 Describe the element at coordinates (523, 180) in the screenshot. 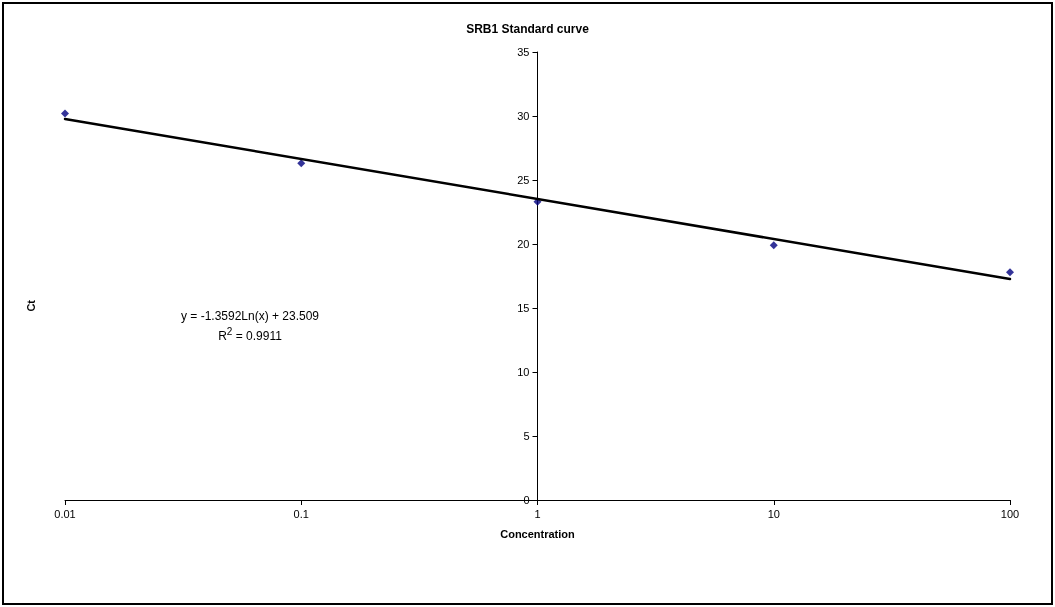

I see `y-tick-label: 25` at that location.